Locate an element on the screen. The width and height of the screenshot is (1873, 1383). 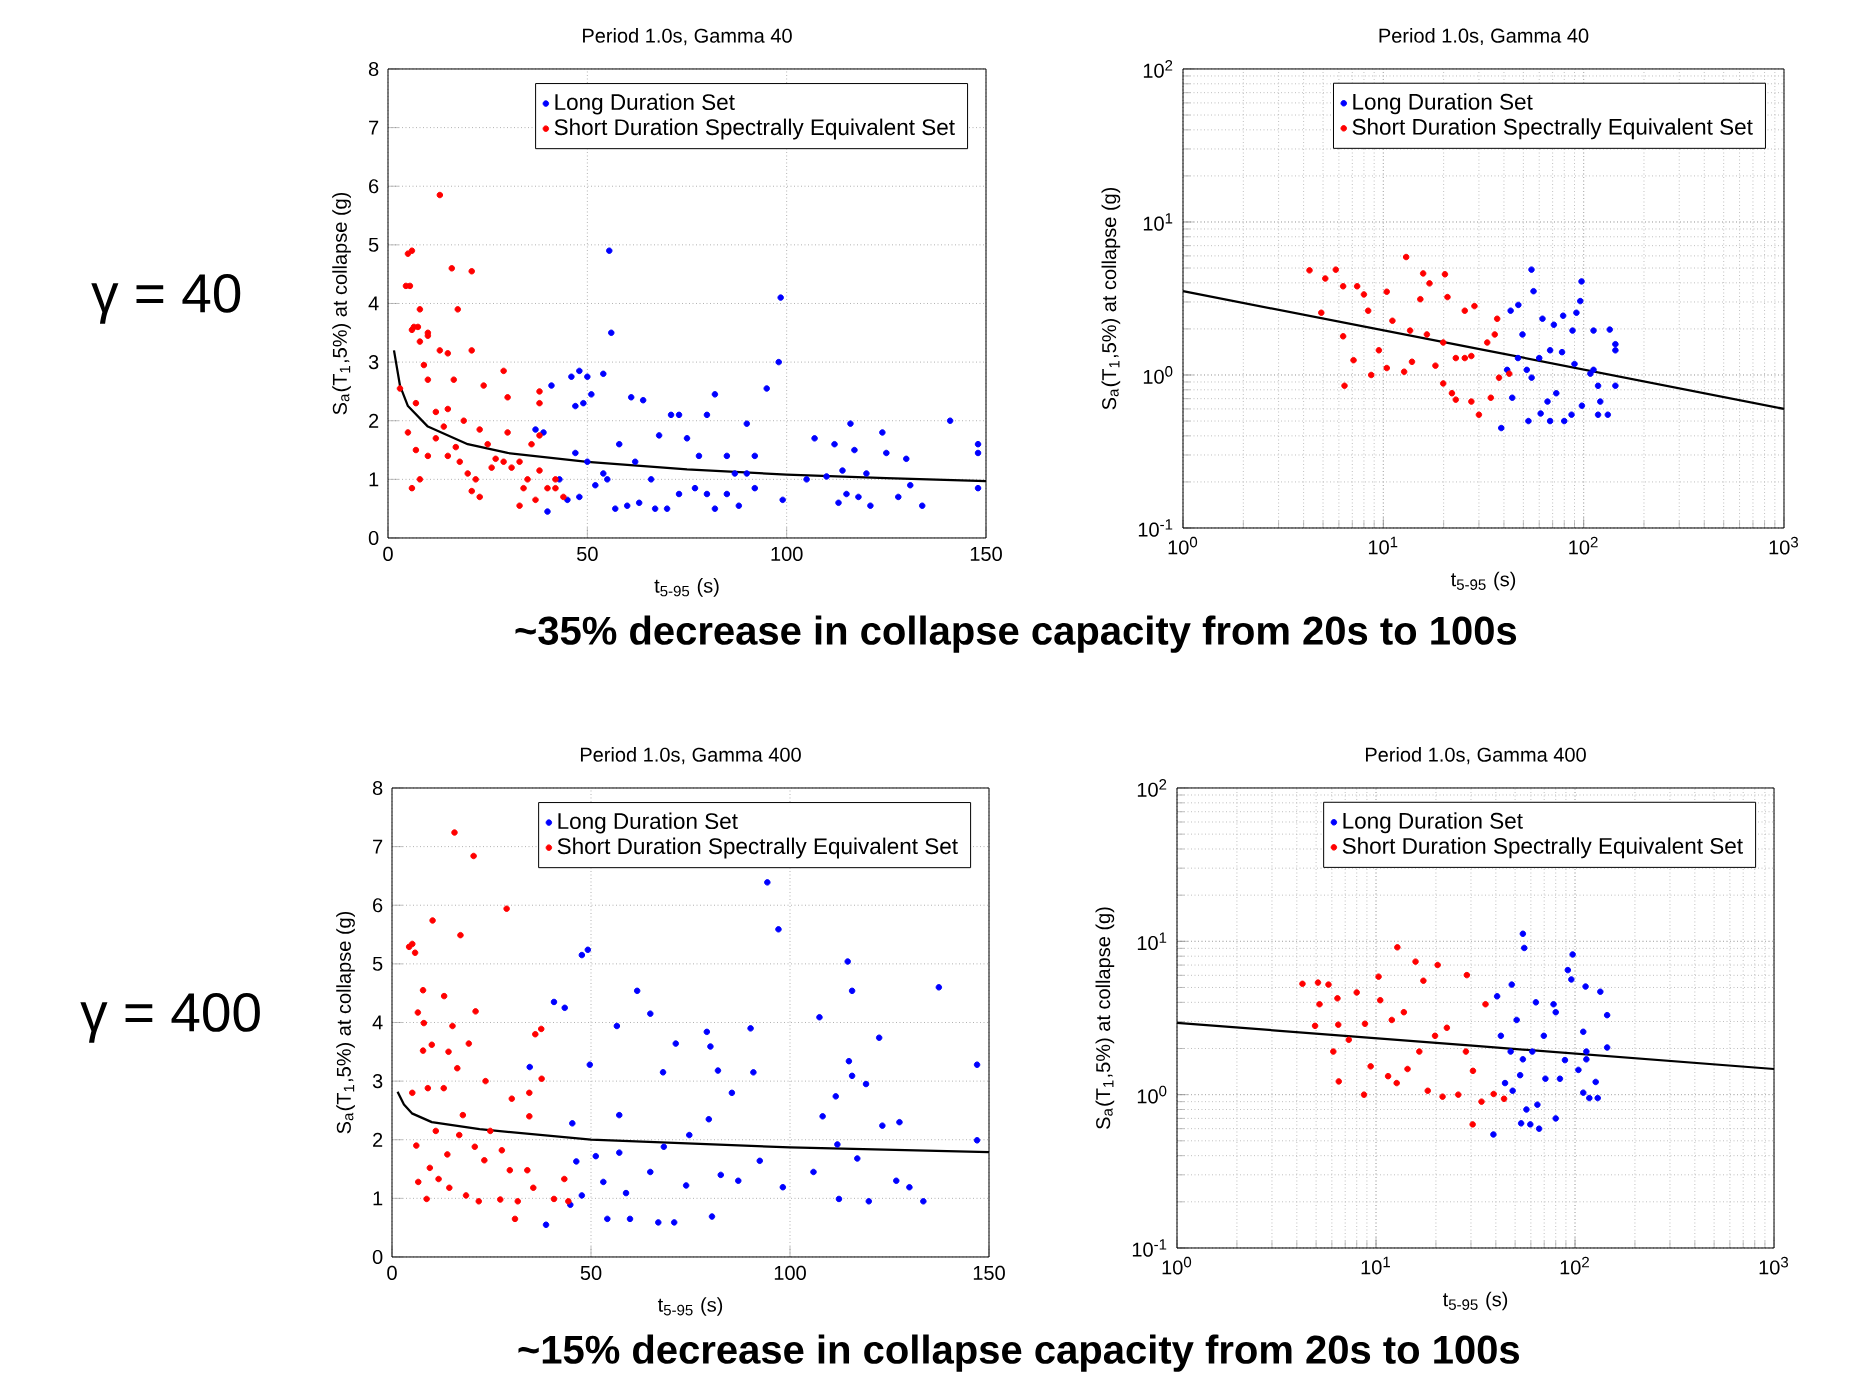
chart-title: Period 1.0s, Gamma 40 is located at coordinates (687, 37).